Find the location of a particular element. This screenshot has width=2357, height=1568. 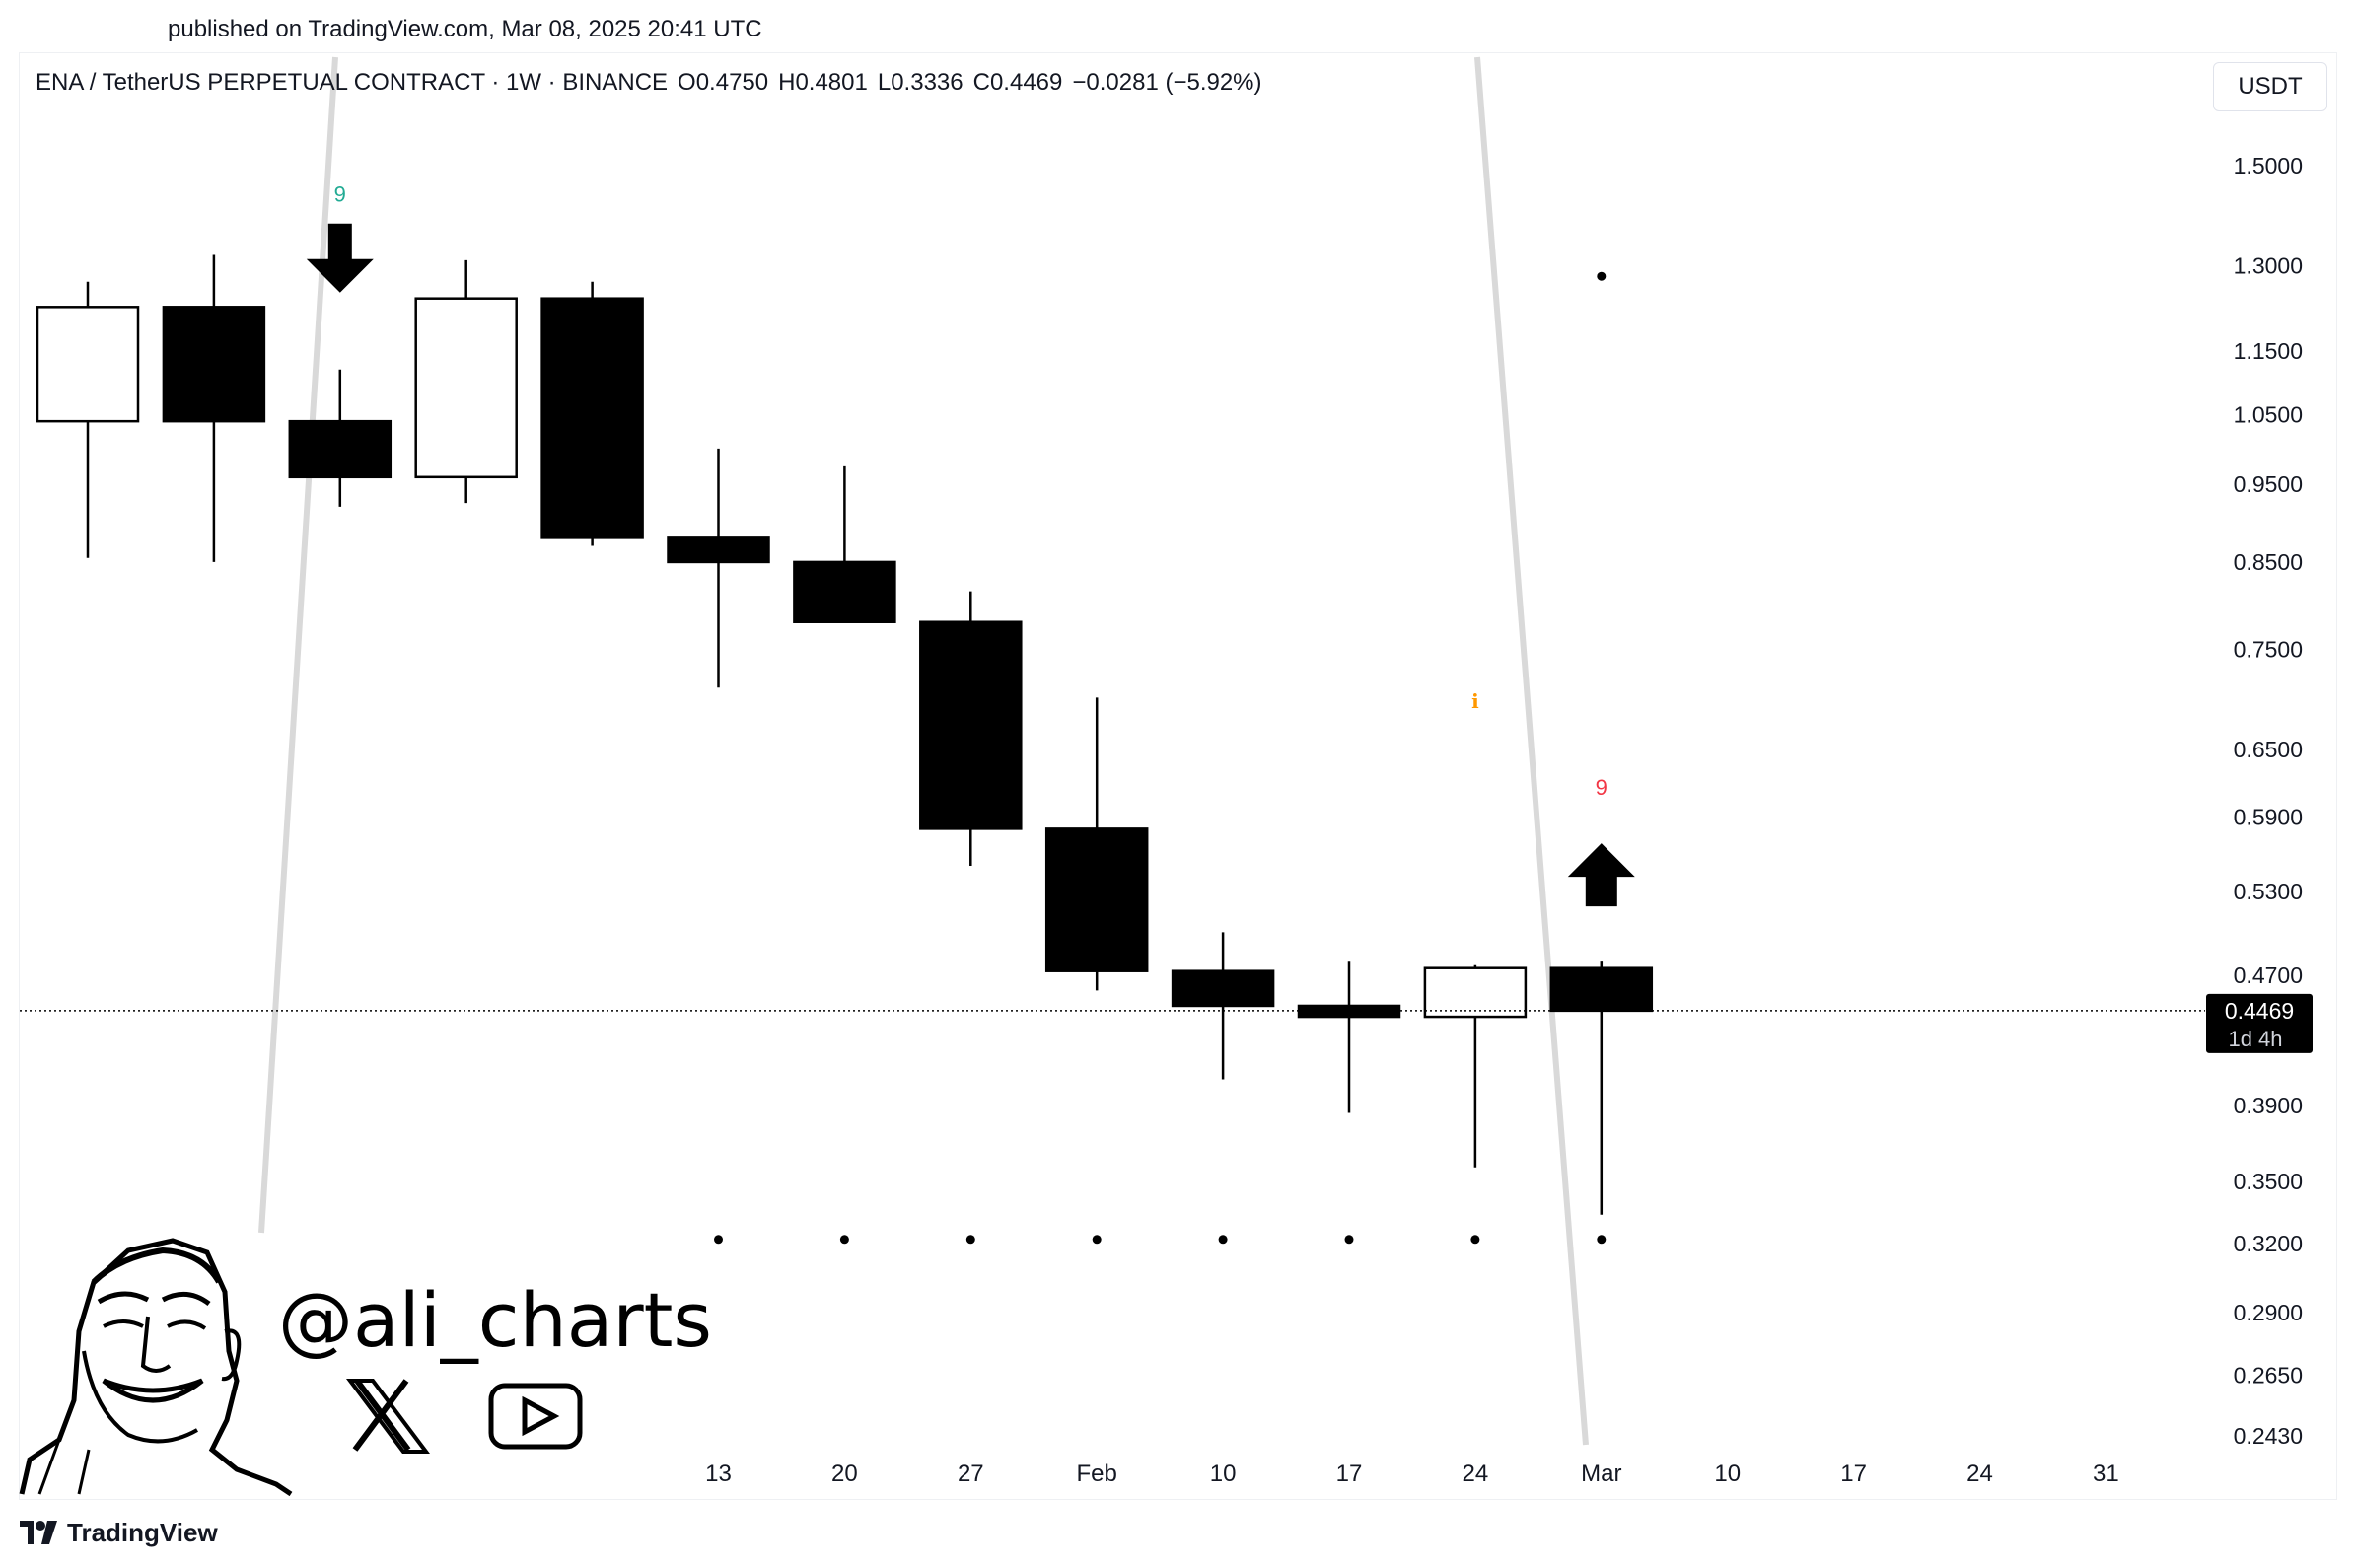

y-tick-label: 0.3200 is located at coordinates (2268, 1243).